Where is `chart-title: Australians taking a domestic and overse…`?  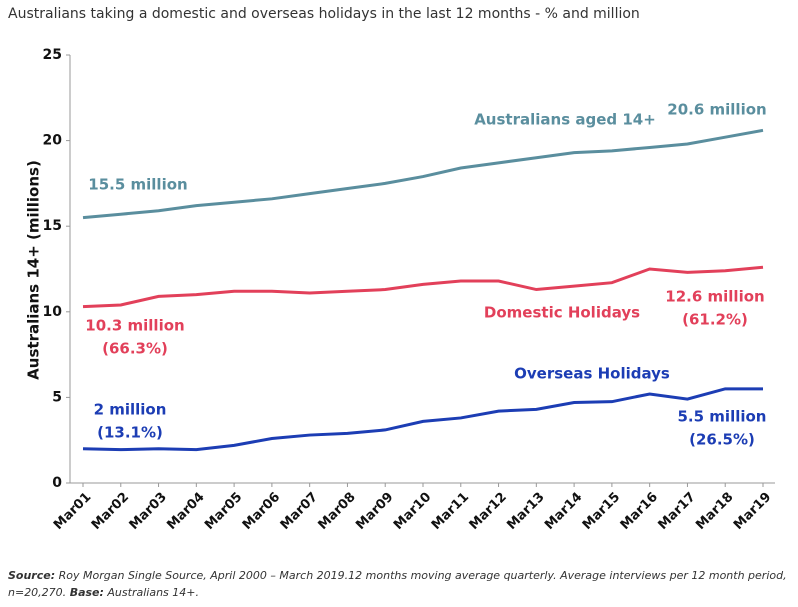 chart-title: Australians taking a domestic and overse… is located at coordinates (324, 14).